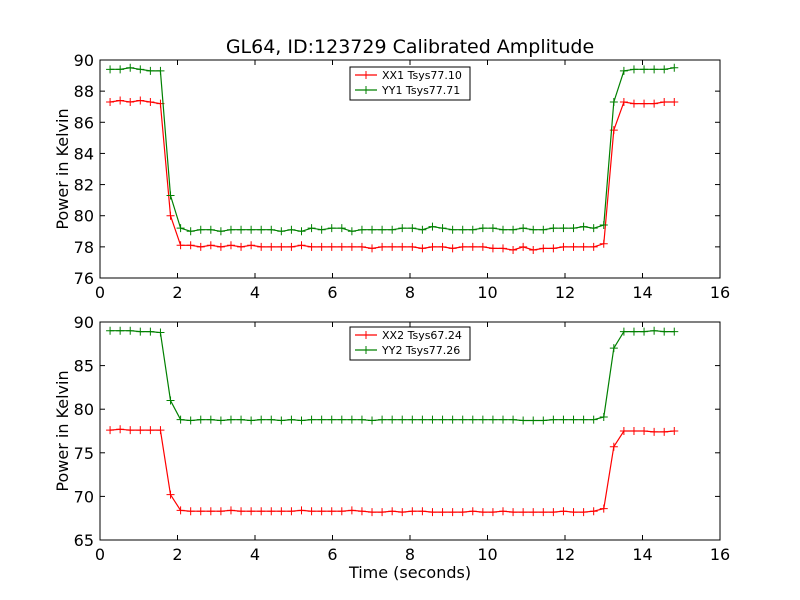  I want to click on legend: XX1 Tsys77.10 YY1 Tsys77.71, so click(410, 83).